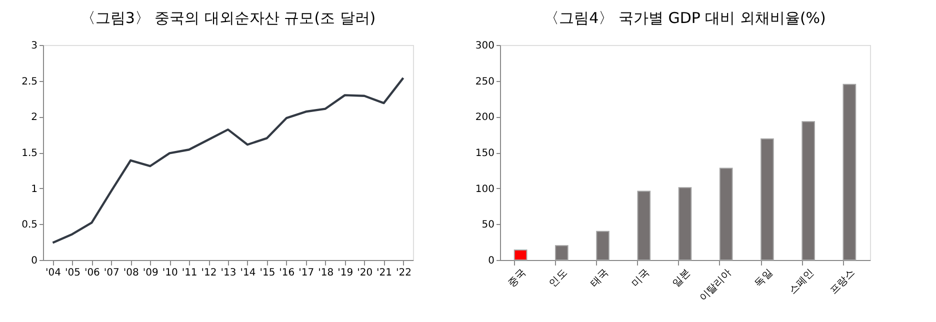 The width and height of the screenshot is (936, 322). Describe the element at coordinates (53, 273) in the screenshot. I see `x-tick-label: '04` at that location.